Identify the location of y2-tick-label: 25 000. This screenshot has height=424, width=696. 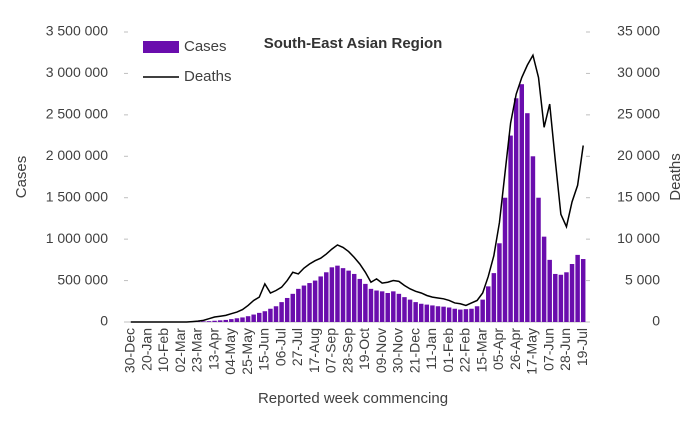
(638, 114).